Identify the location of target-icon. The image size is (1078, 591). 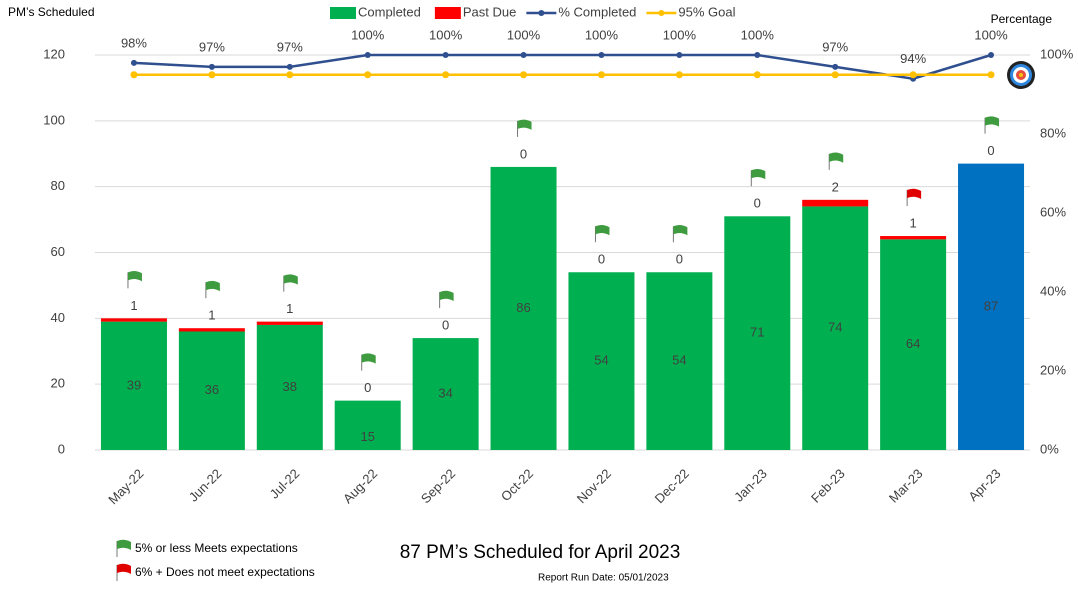
(1021, 75).